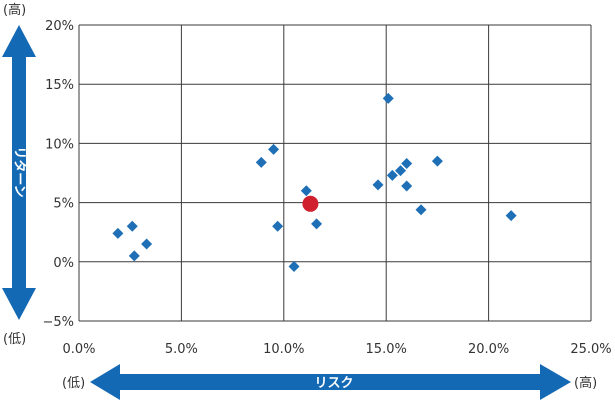  I want to click on x-axis-title: リスク, so click(333, 383).